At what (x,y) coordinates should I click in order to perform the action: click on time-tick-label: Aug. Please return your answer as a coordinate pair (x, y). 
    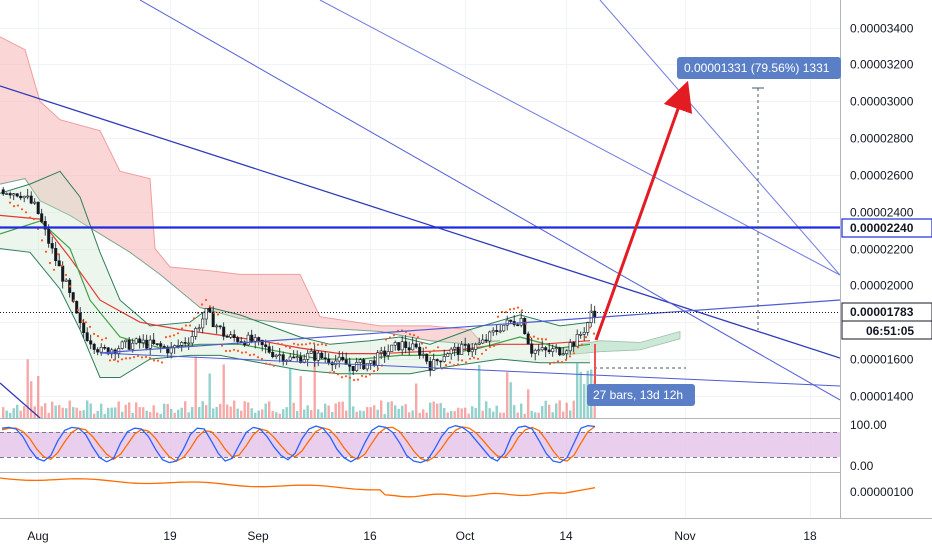
    Looking at the image, I should click on (37, 536).